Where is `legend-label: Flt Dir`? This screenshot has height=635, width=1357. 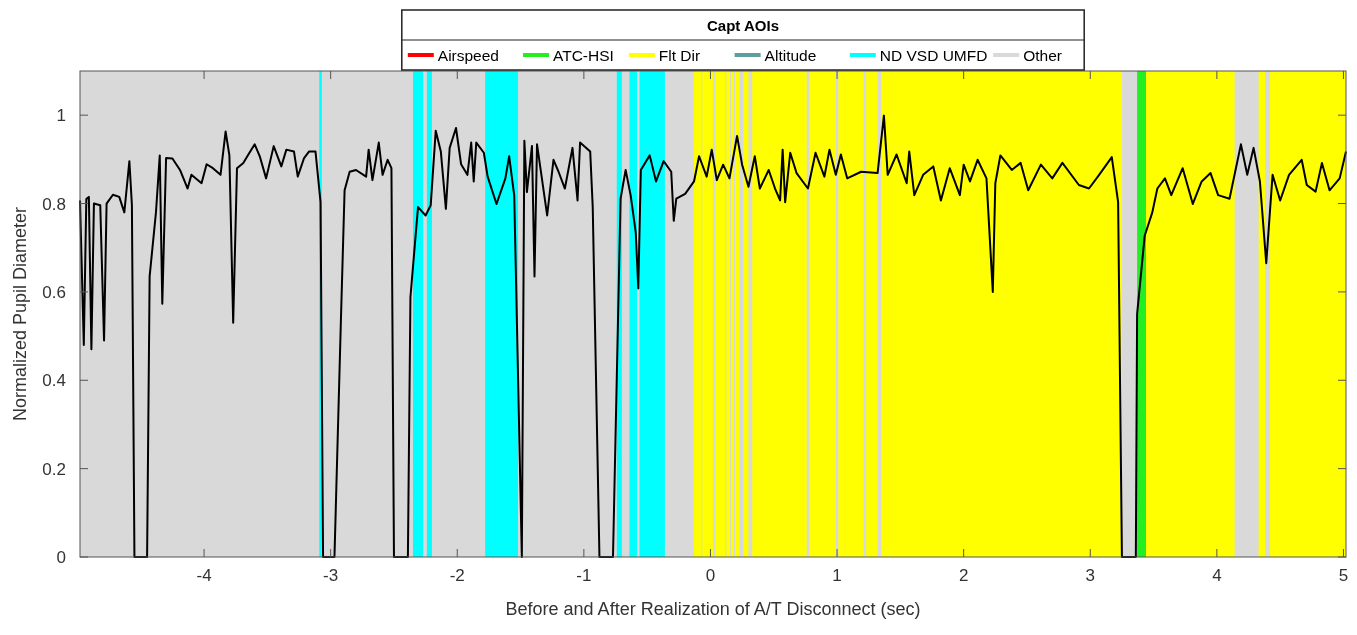
legend-label: Flt Dir is located at coordinates (679, 55).